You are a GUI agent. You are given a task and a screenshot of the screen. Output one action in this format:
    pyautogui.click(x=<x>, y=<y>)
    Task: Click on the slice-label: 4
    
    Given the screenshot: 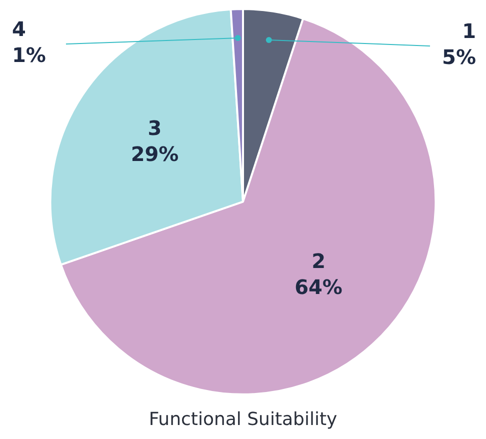 What is the action you would take?
    pyautogui.click(x=19, y=29)
    